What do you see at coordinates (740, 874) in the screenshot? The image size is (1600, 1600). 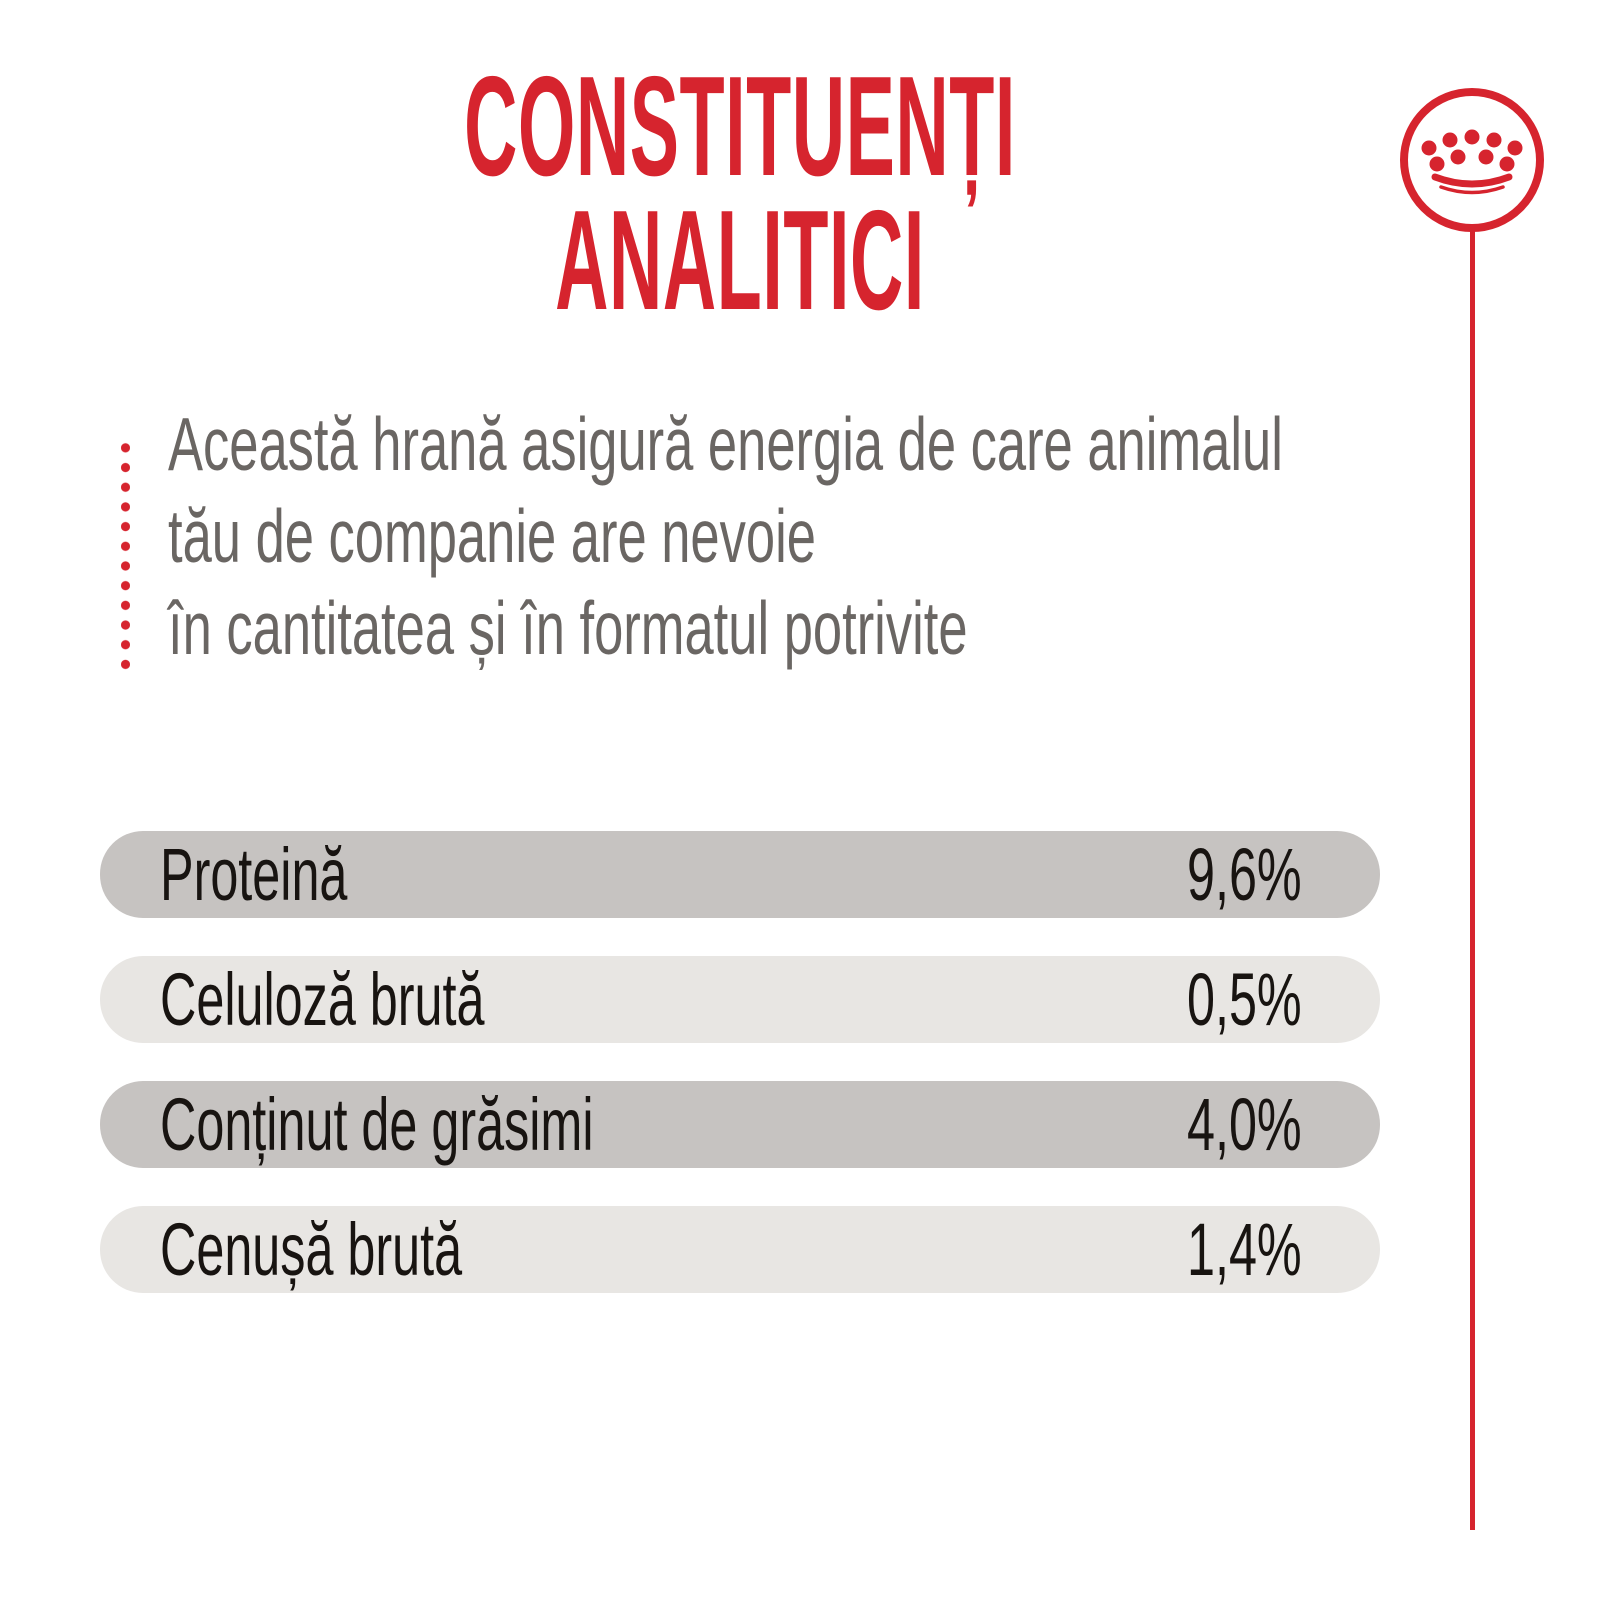 I see `table-row: Proteină 9,6%` at bounding box center [740, 874].